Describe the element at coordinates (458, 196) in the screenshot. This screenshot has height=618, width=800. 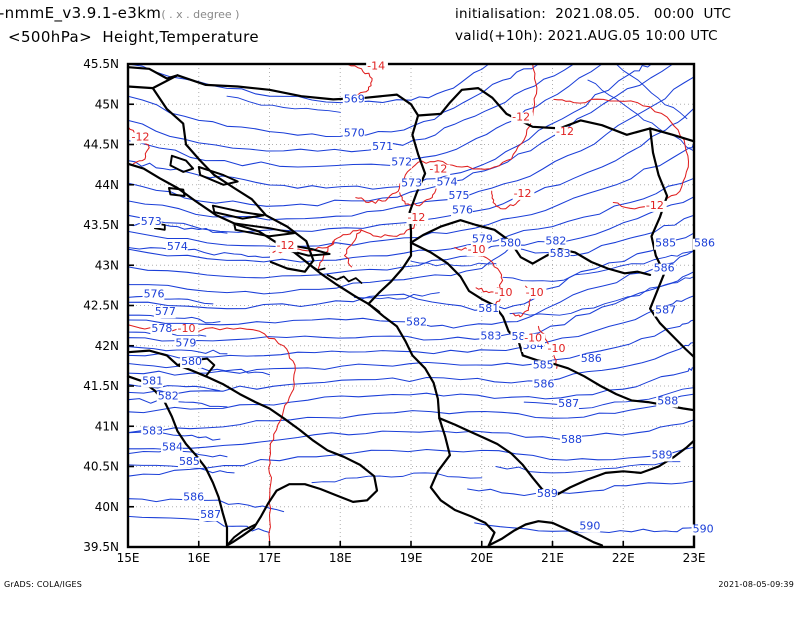
I see `height-contour-label-group: 575` at that location.